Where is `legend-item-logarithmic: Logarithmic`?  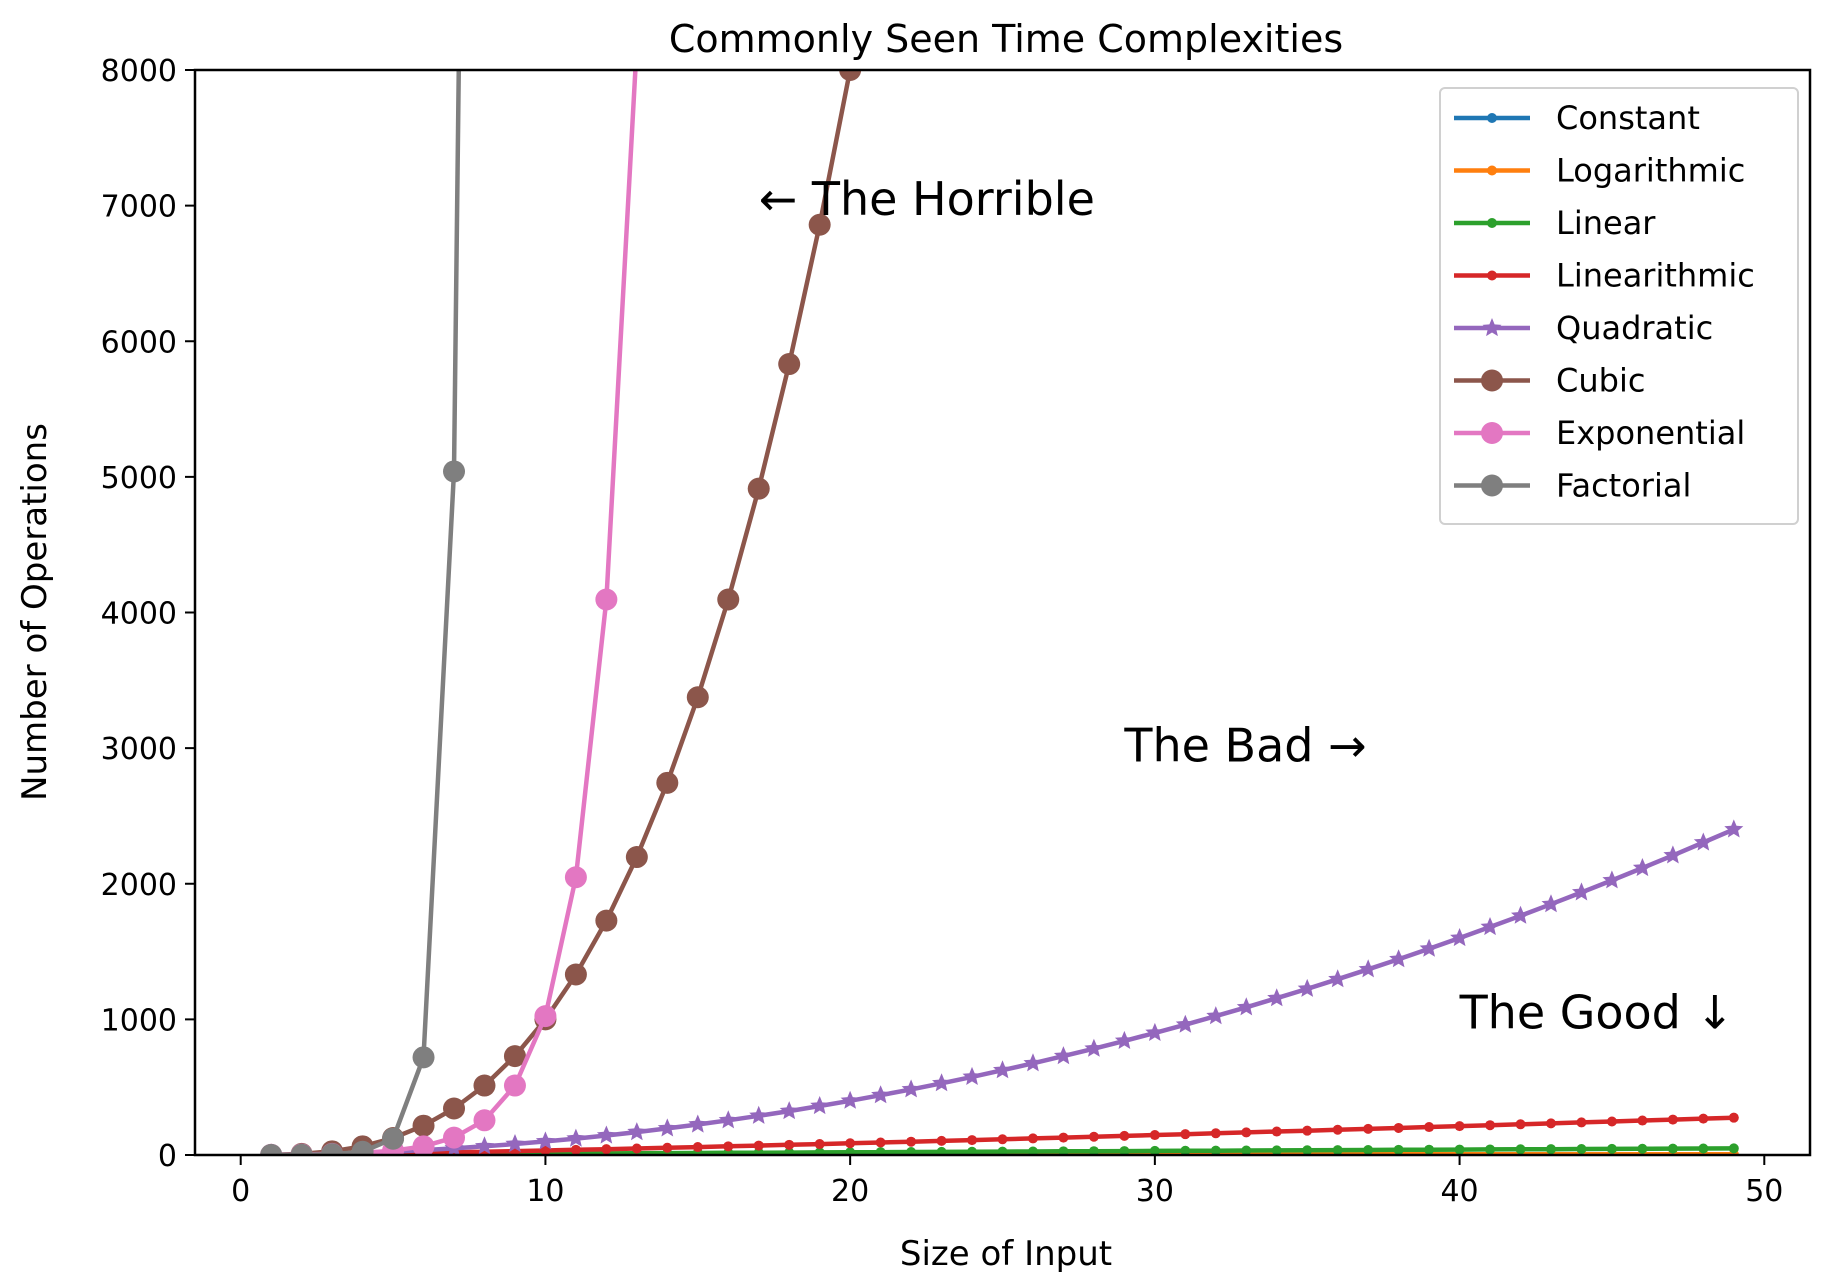 legend-item-logarithmic: Logarithmic is located at coordinates (1599, 171).